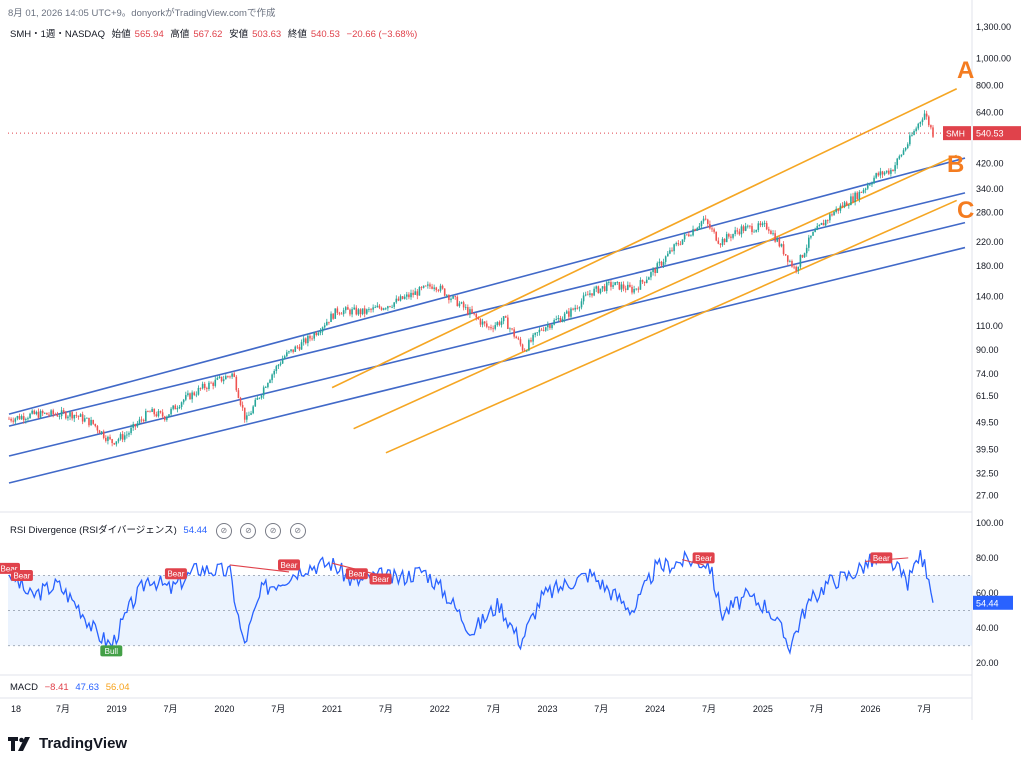 The width and height of the screenshot is (1024, 771). Describe the element at coordinates (382, 34) in the screenshot. I see `legend-change: −20.66 (−3.68%)` at that location.